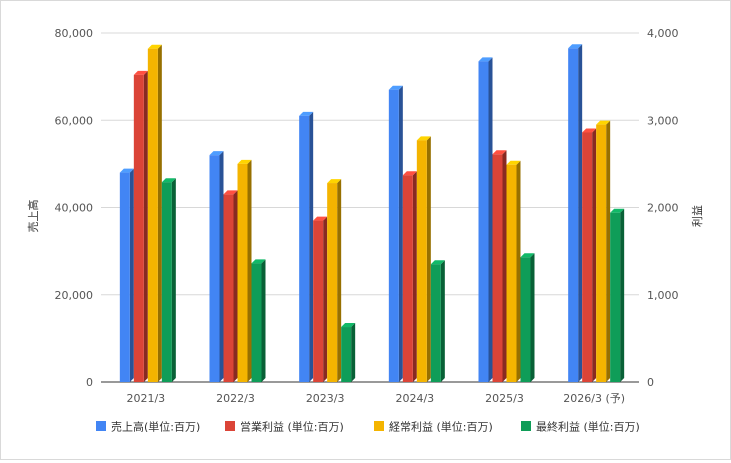  What do you see at coordinates (74, 295) in the screenshot?
I see `y-left-tick-label: 20,000` at bounding box center [74, 295].